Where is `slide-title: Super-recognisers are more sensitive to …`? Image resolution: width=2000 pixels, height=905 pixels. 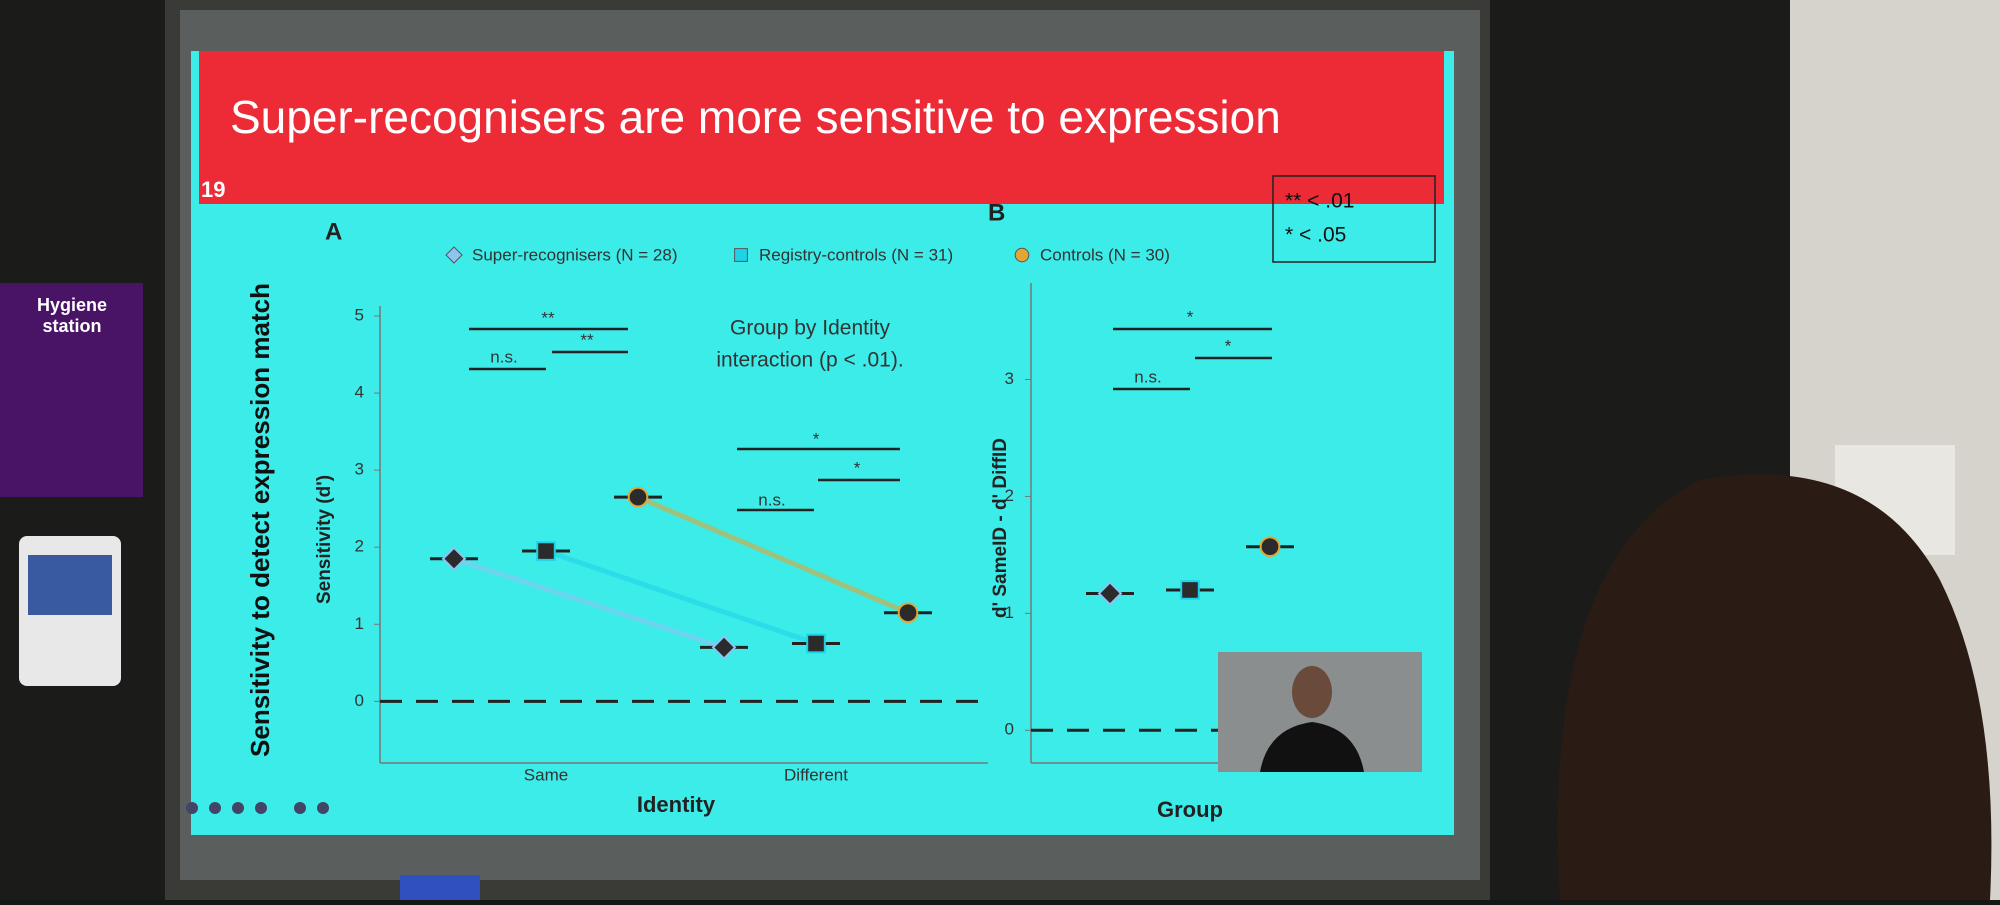
slide-title: Super-recognisers are more sensitive to … is located at coordinates (755, 117).